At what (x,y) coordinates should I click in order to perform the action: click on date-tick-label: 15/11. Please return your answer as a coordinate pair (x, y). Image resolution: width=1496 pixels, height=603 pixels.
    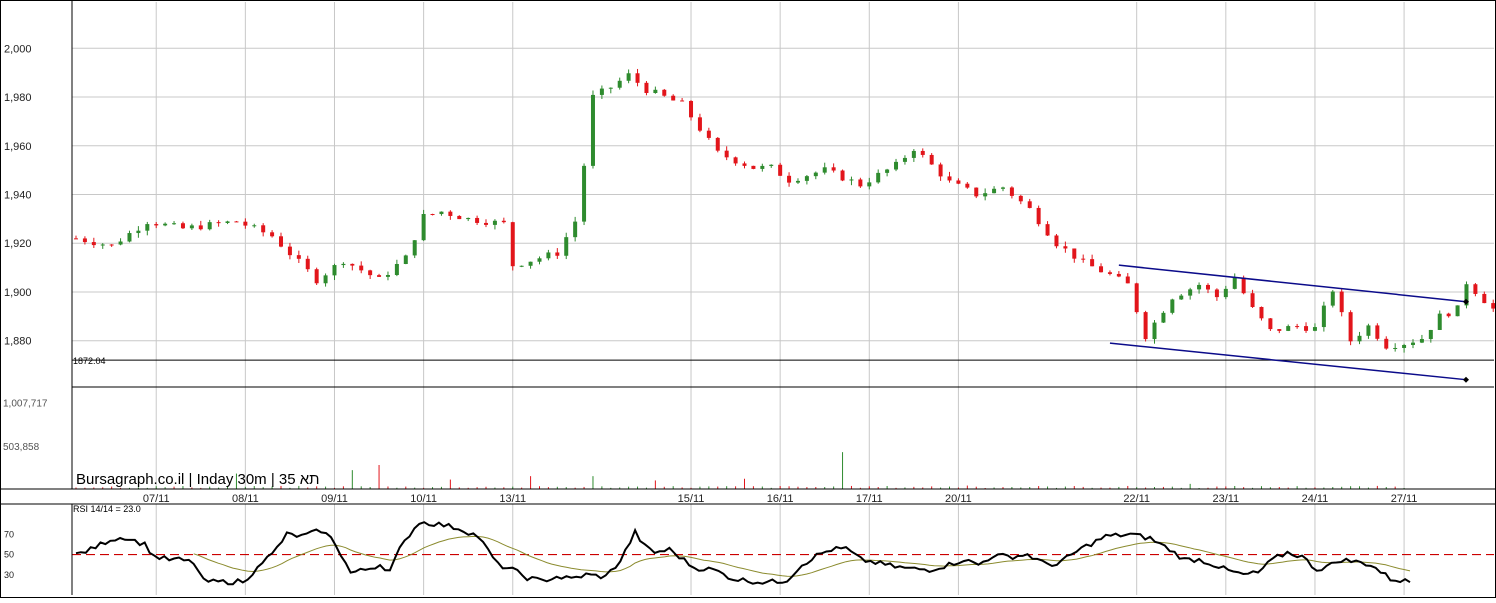
    Looking at the image, I should click on (691, 499).